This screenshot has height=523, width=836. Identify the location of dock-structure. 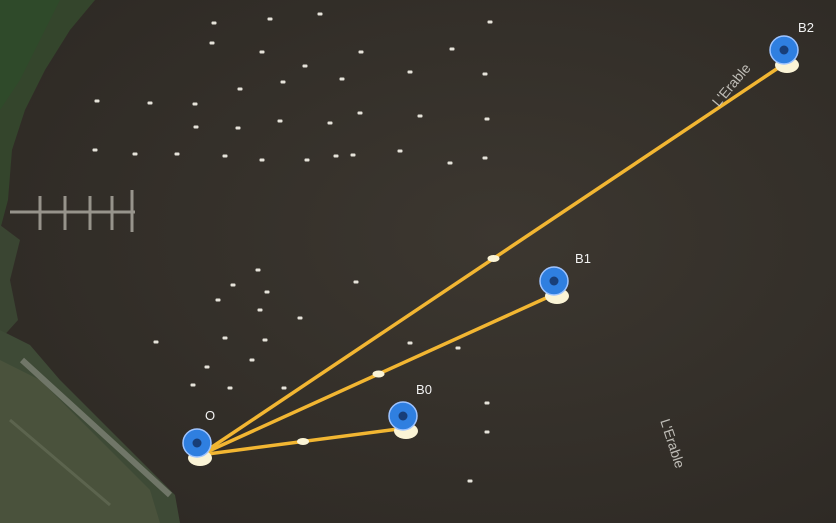
(72, 211).